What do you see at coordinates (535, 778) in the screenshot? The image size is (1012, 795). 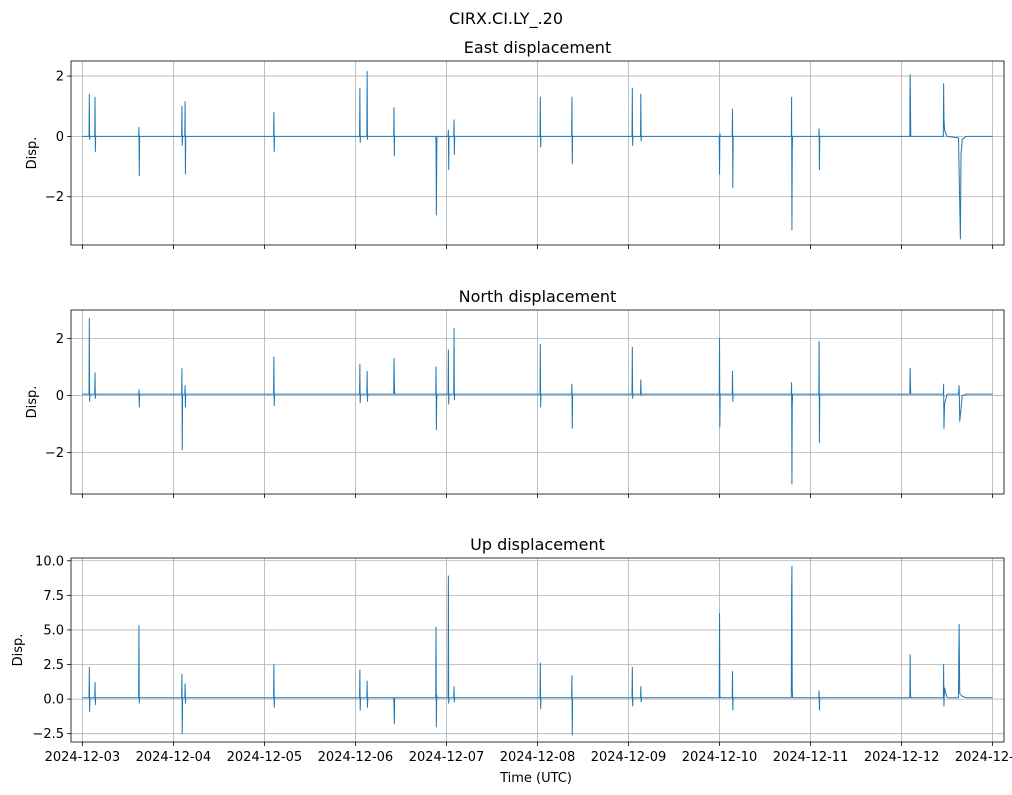 I see `x-axis-label: Time (UTC)` at bounding box center [535, 778].